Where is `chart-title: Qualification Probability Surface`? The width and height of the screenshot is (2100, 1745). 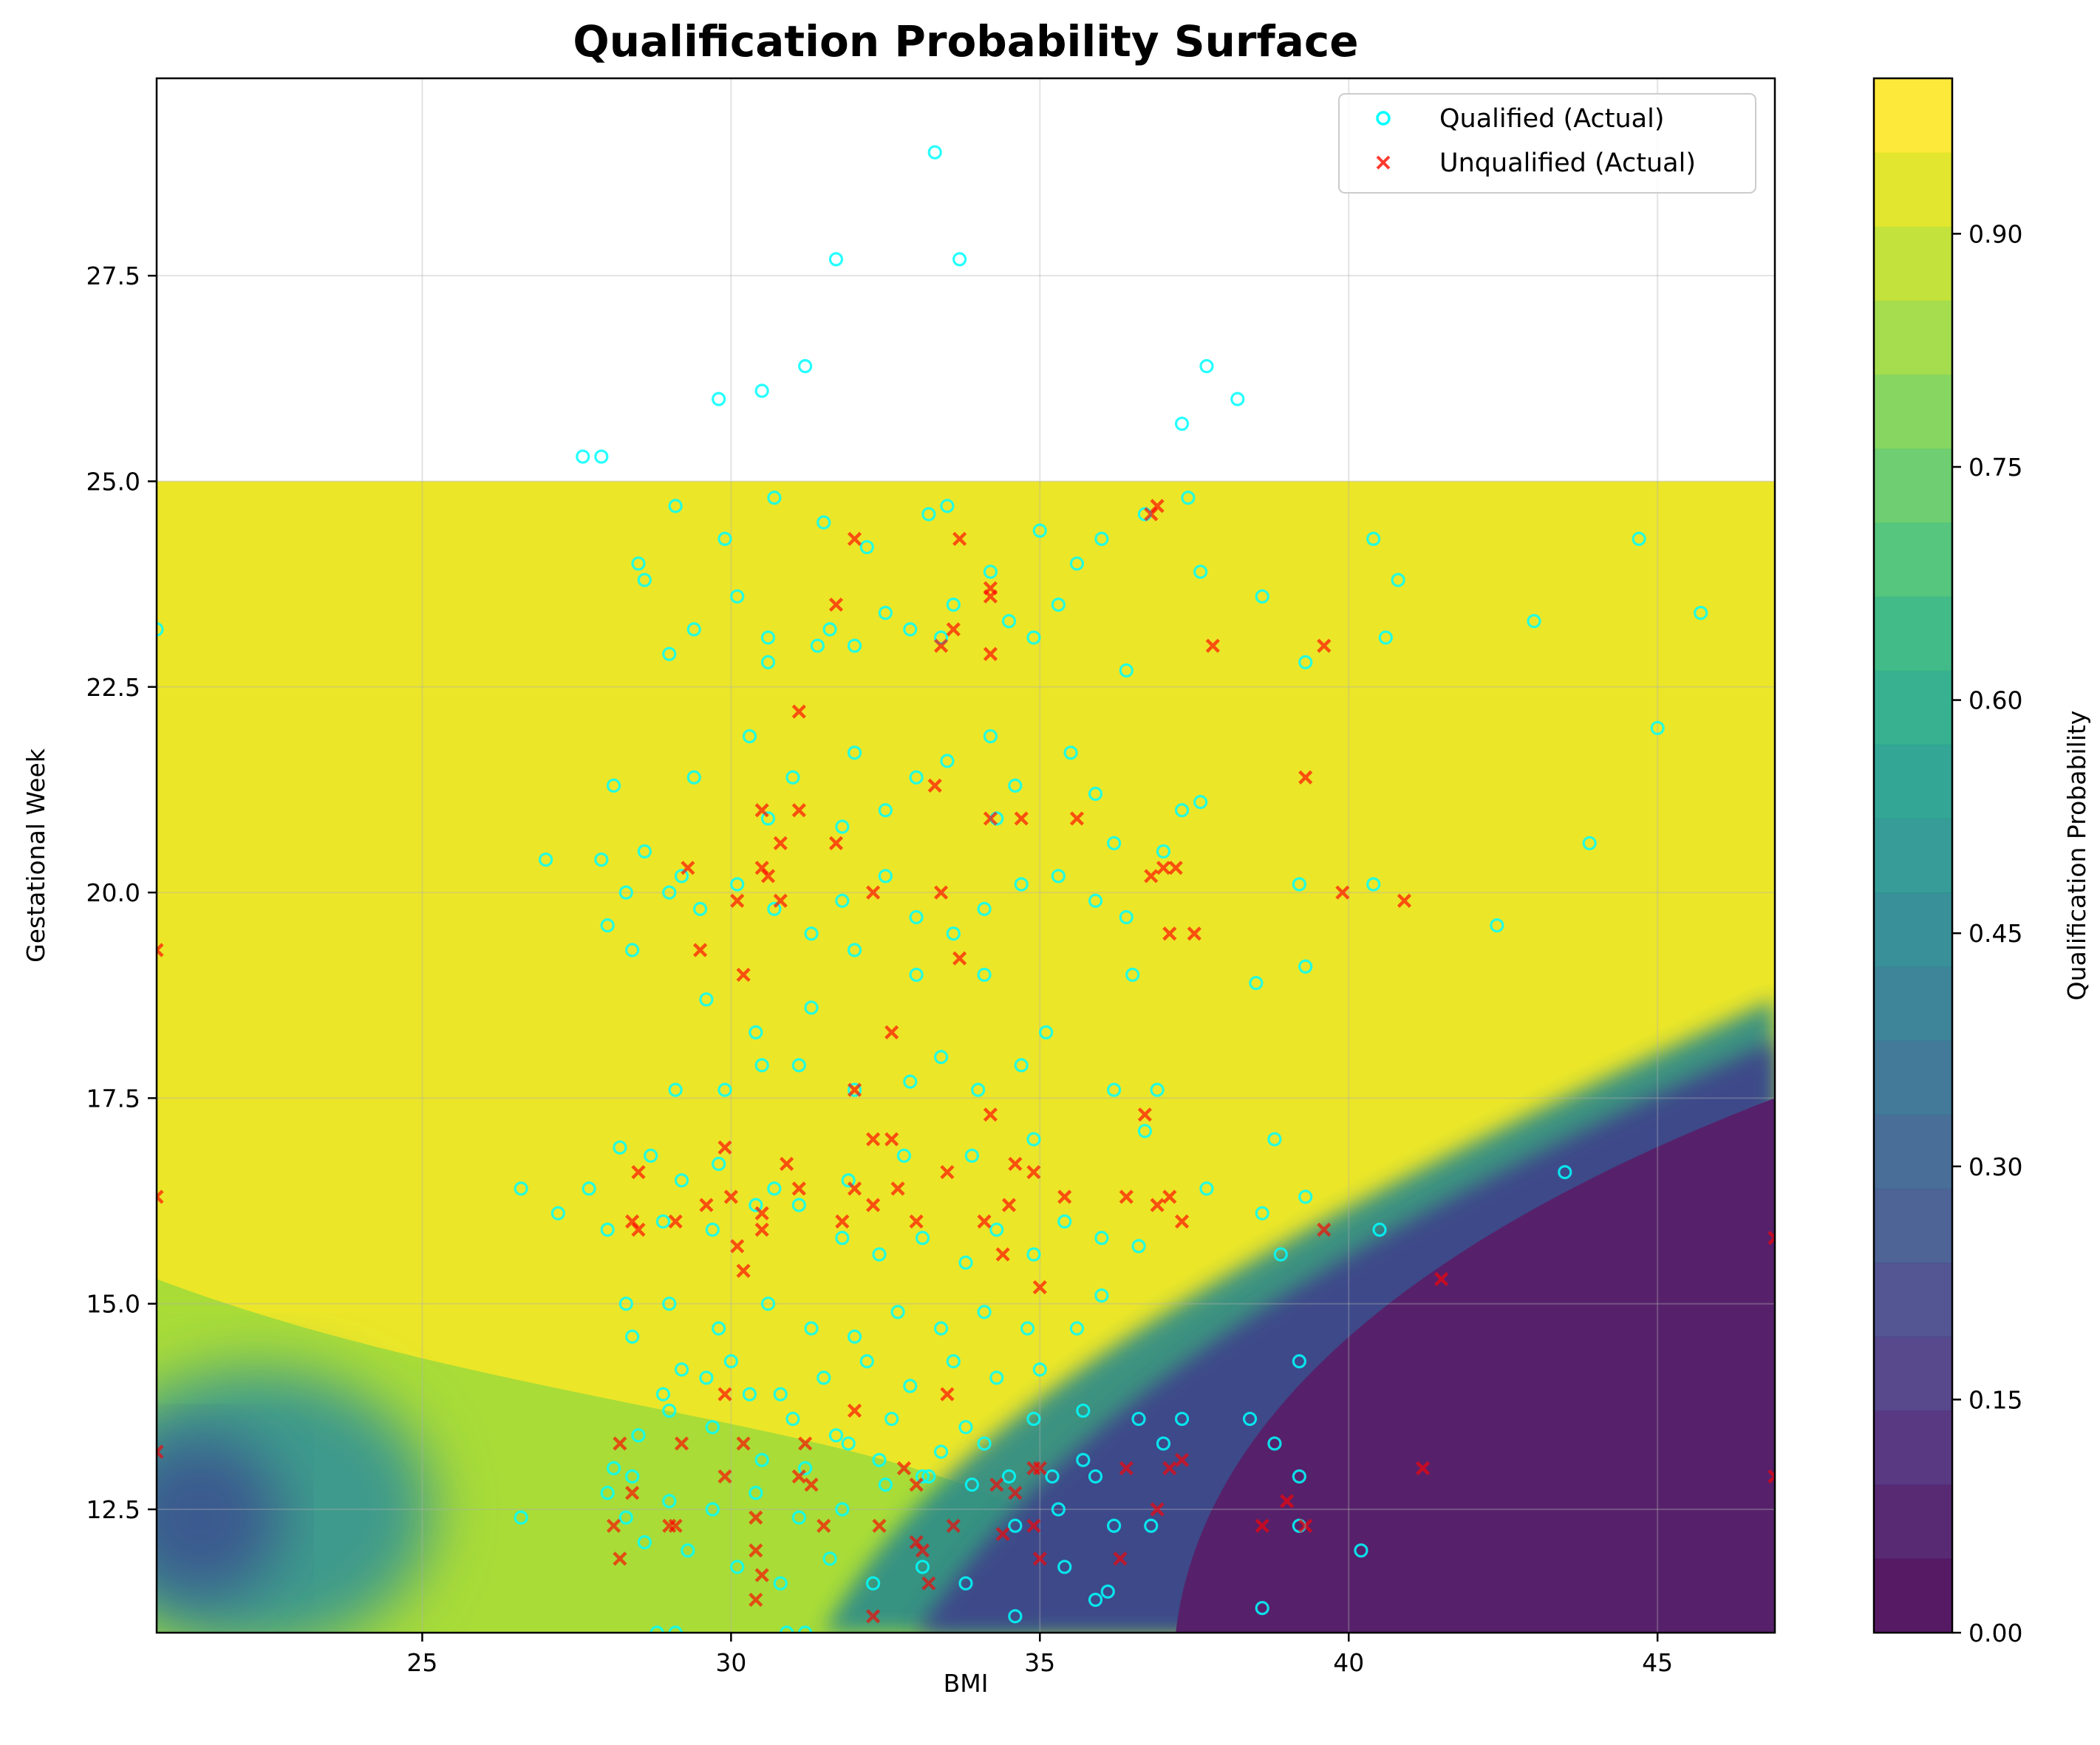 chart-title: Qualification Probability Surface is located at coordinates (965, 41).